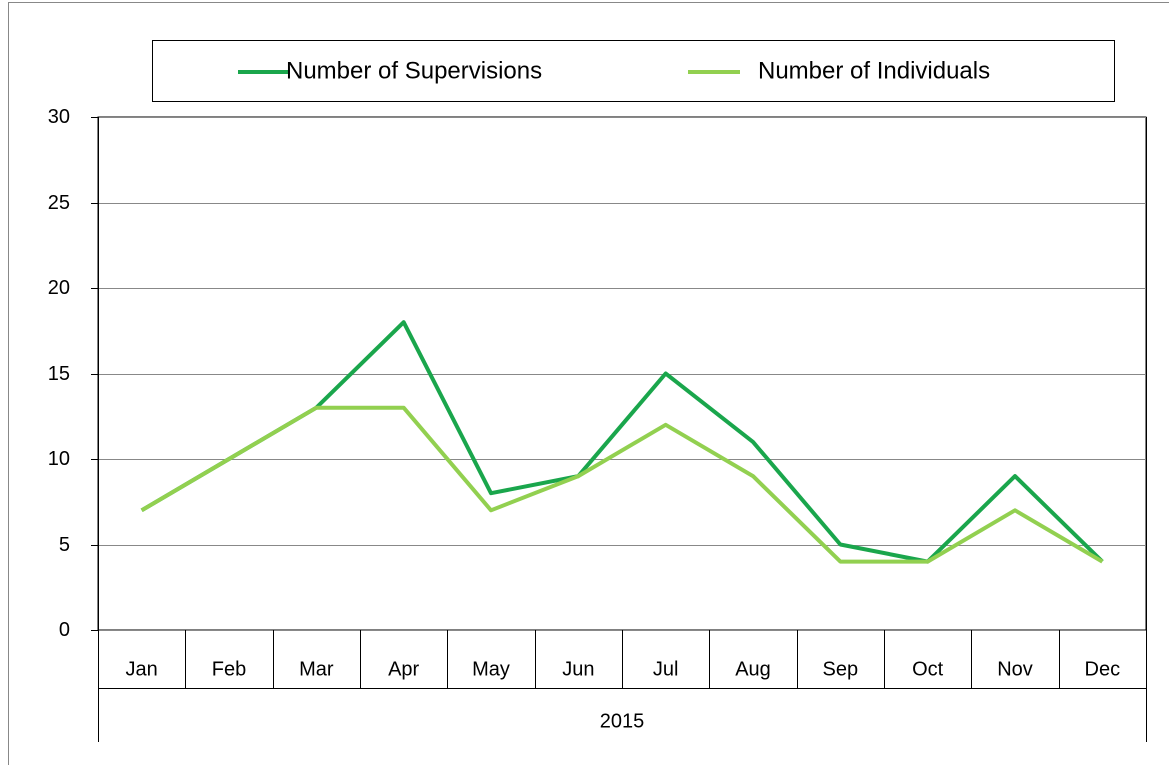  I want to click on x-tick-label: Jul, so click(666, 669).